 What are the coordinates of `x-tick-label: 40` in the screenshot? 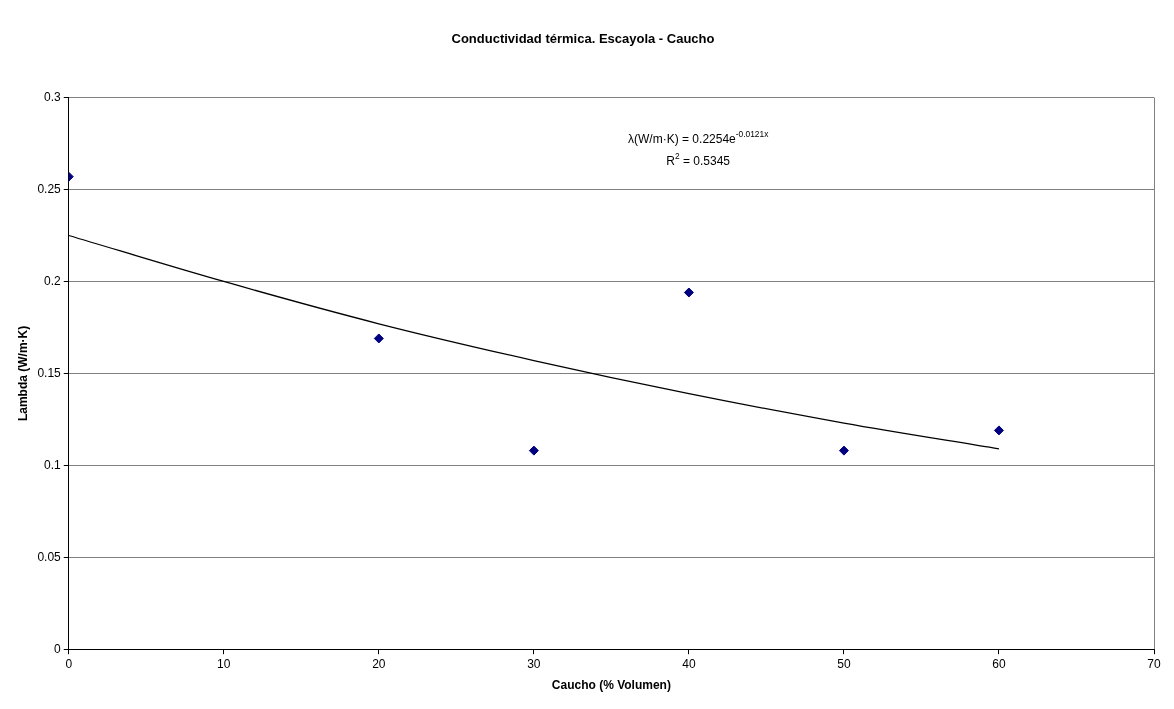 It's located at (689, 663).